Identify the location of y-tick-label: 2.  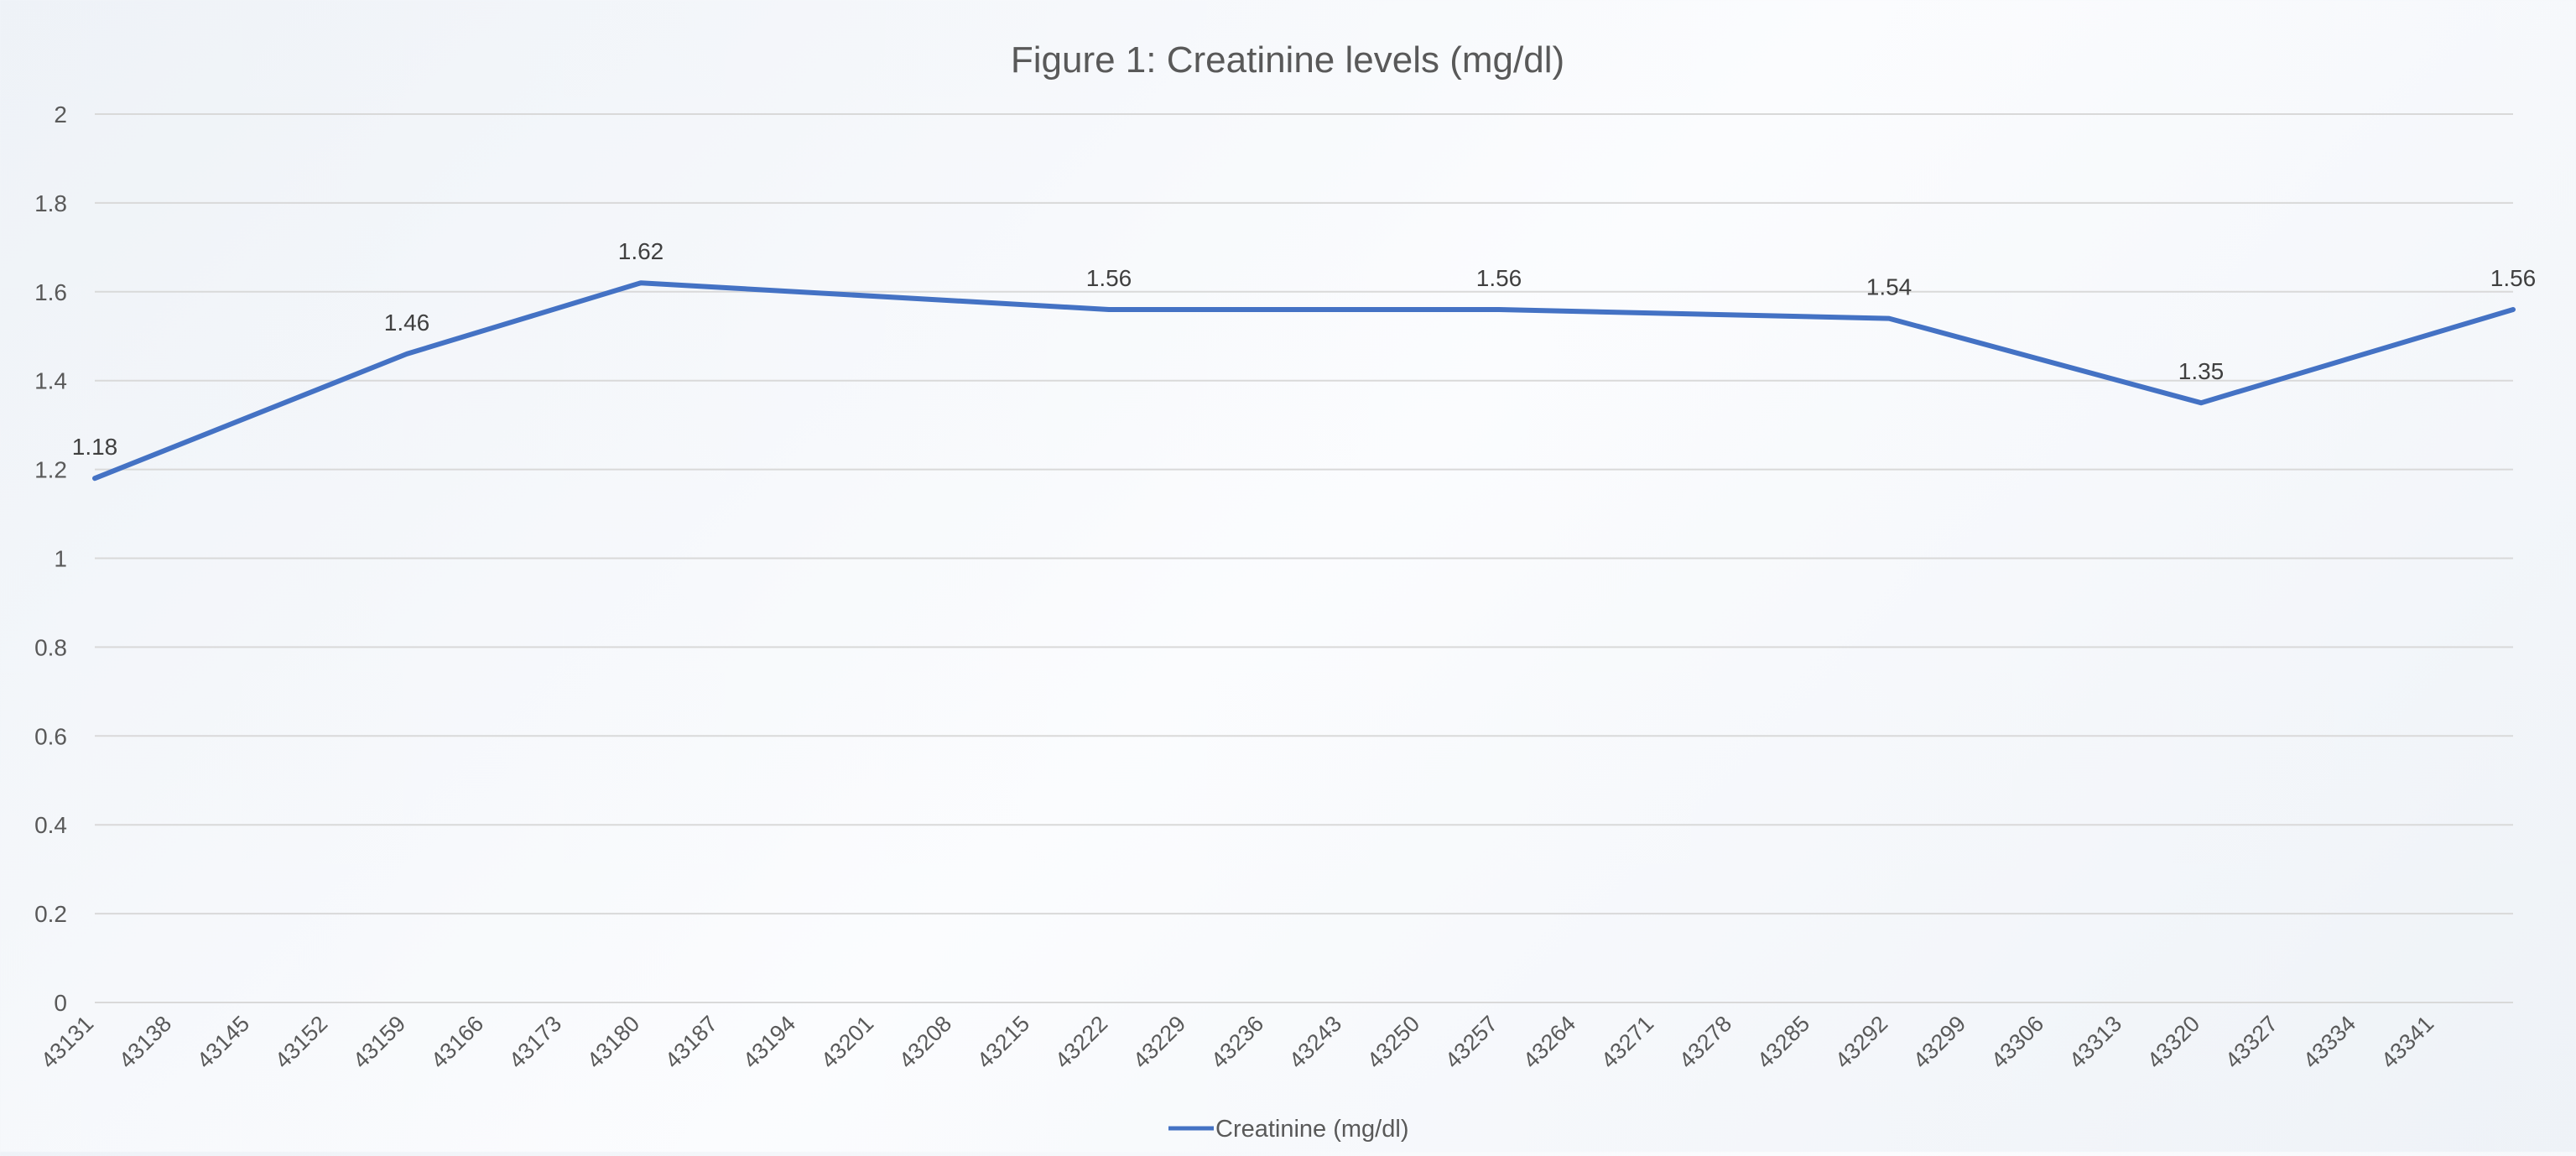
(60, 115).